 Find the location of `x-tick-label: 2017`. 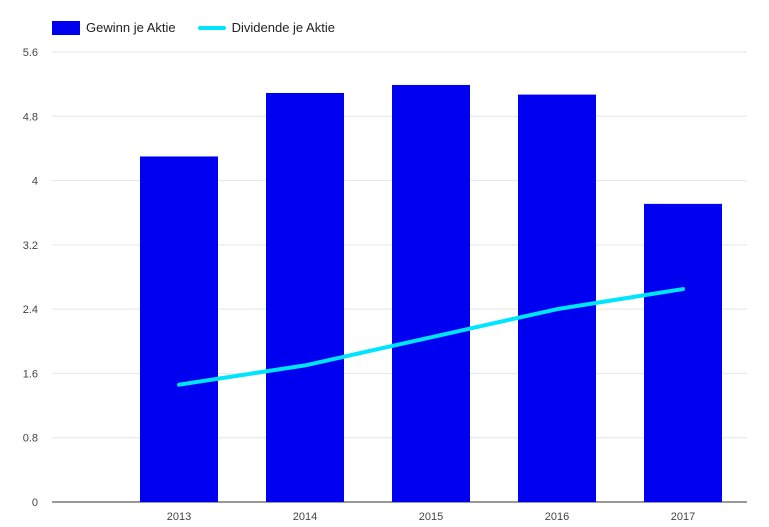

x-tick-label: 2017 is located at coordinates (683, 517).